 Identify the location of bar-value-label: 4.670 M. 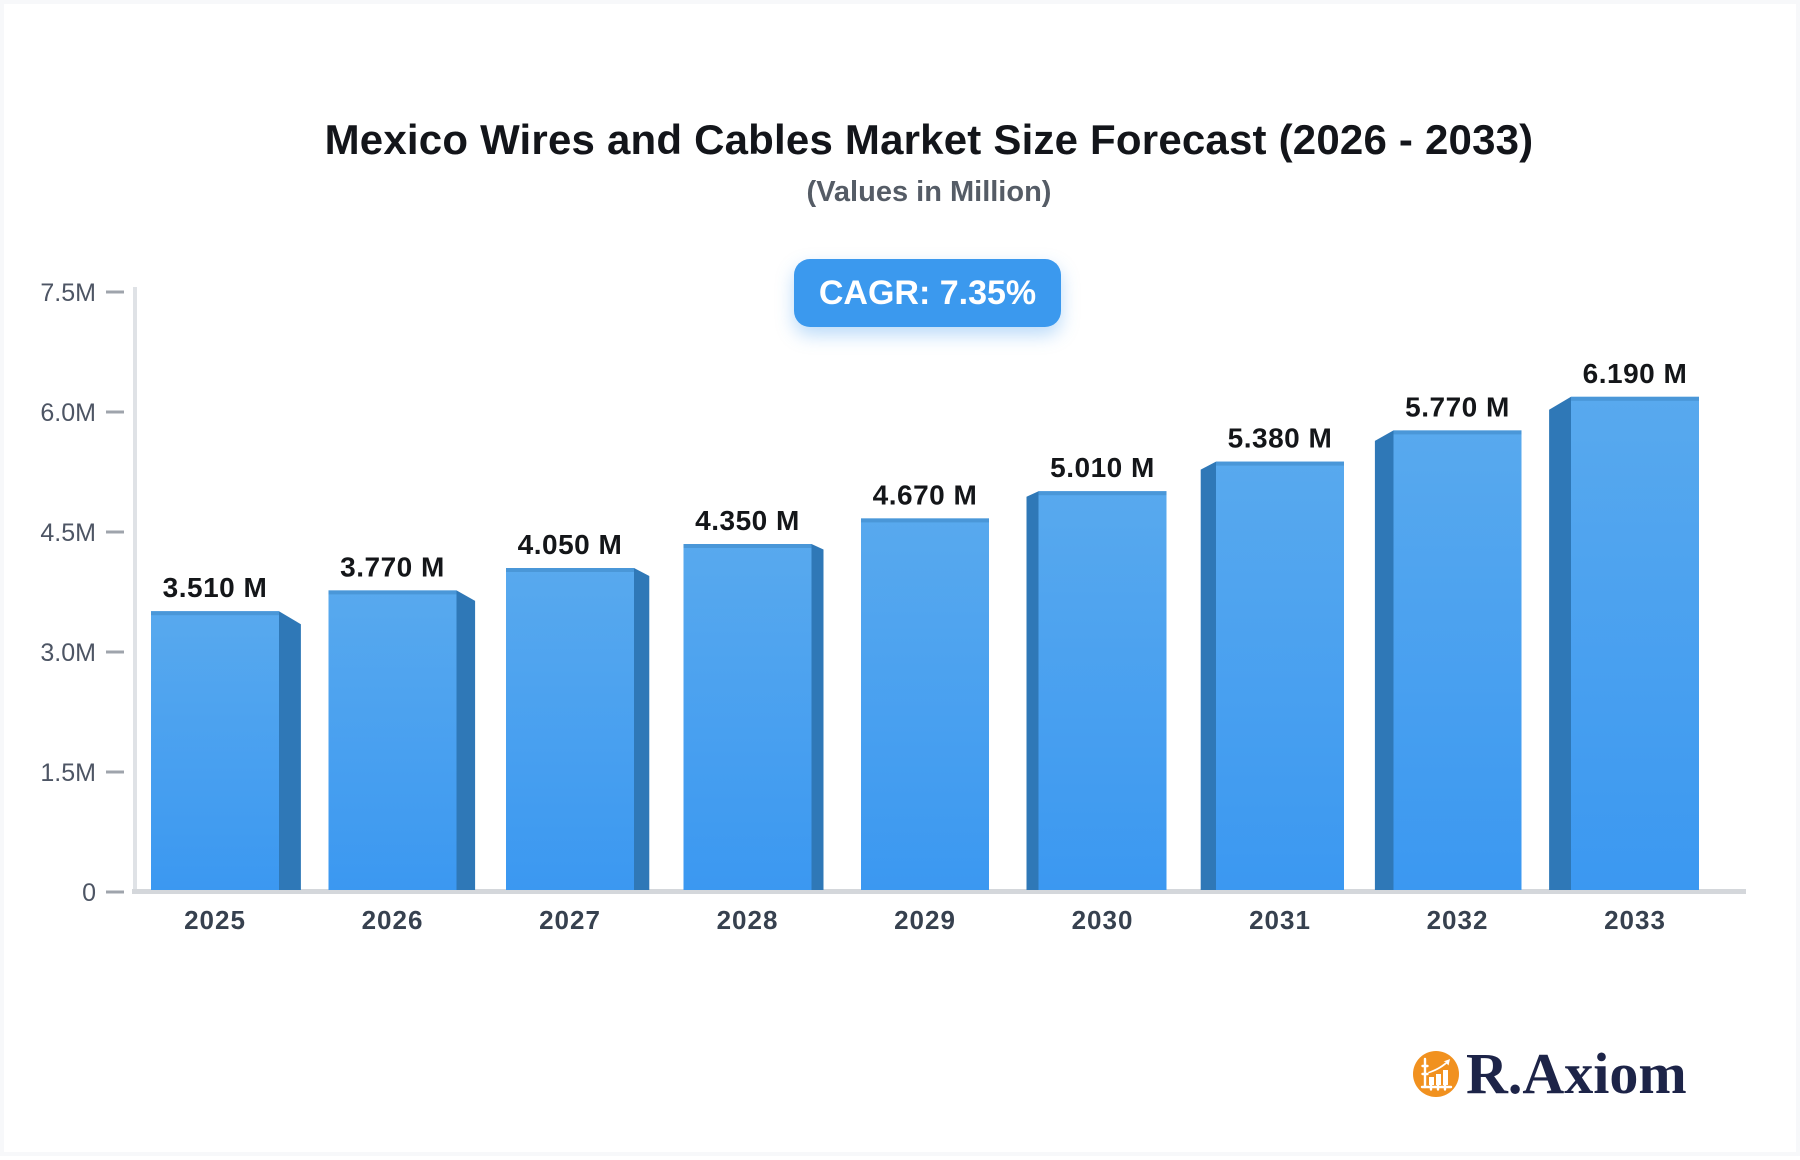
(925, 494).